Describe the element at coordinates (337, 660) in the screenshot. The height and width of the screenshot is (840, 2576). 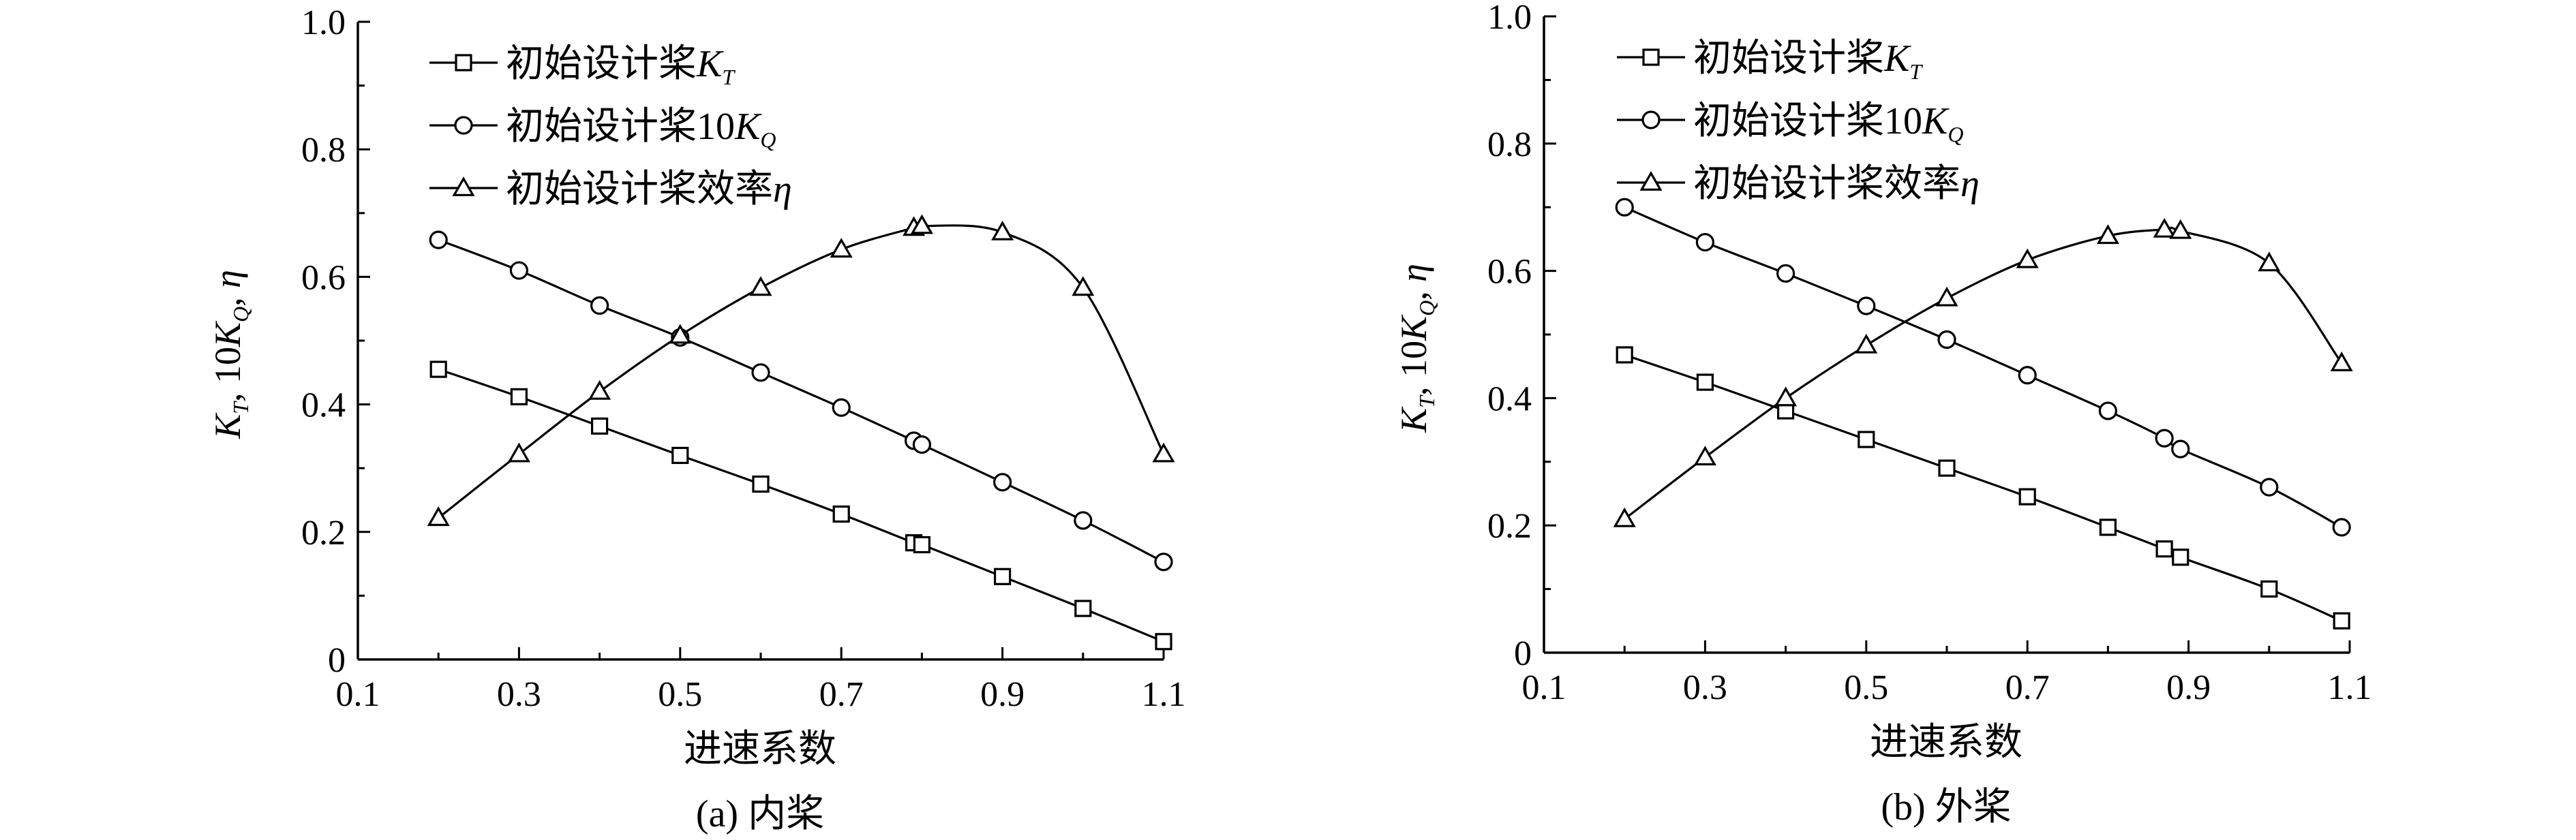
I see `y-tick-label: 0` at that location.